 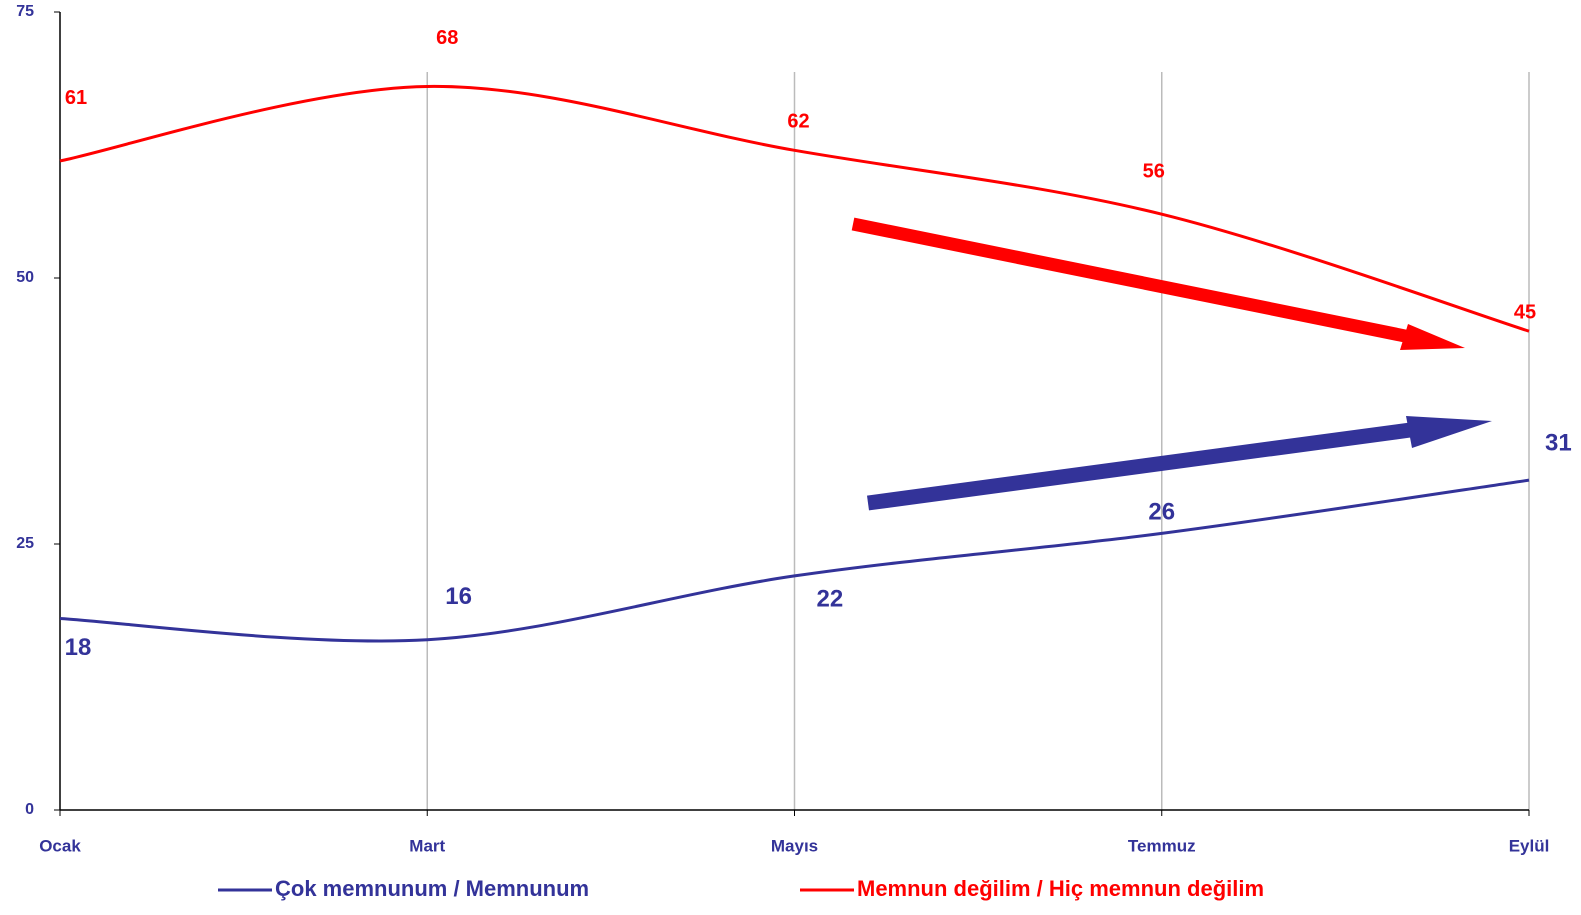 I want to click on legend-label: Memnun değilim / Hiç memnun değilim, so click(x=1060, y=888).